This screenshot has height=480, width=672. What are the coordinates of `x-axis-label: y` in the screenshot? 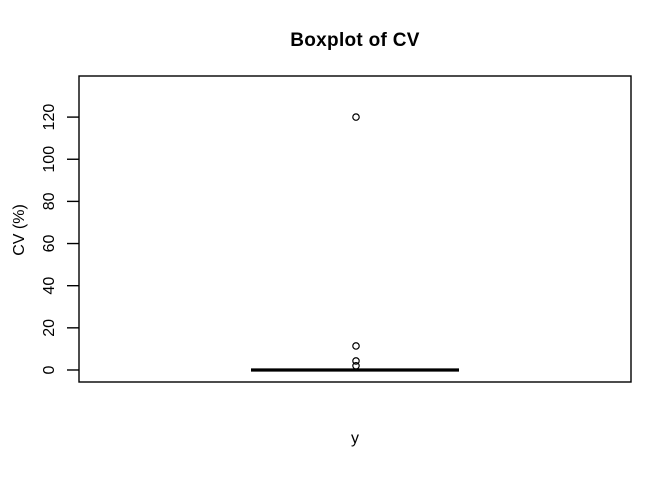 It's located at (355, 438).